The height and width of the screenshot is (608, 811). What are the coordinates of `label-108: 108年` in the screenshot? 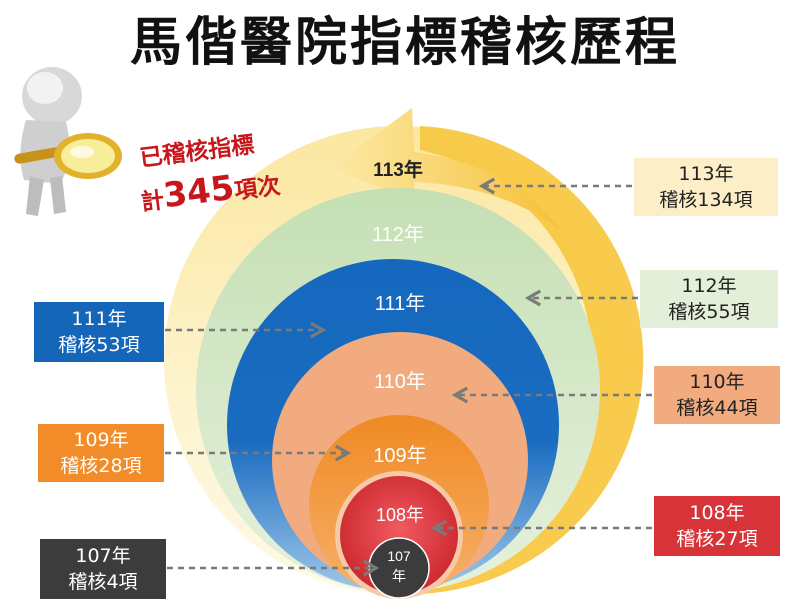 It's located at (400, 515).